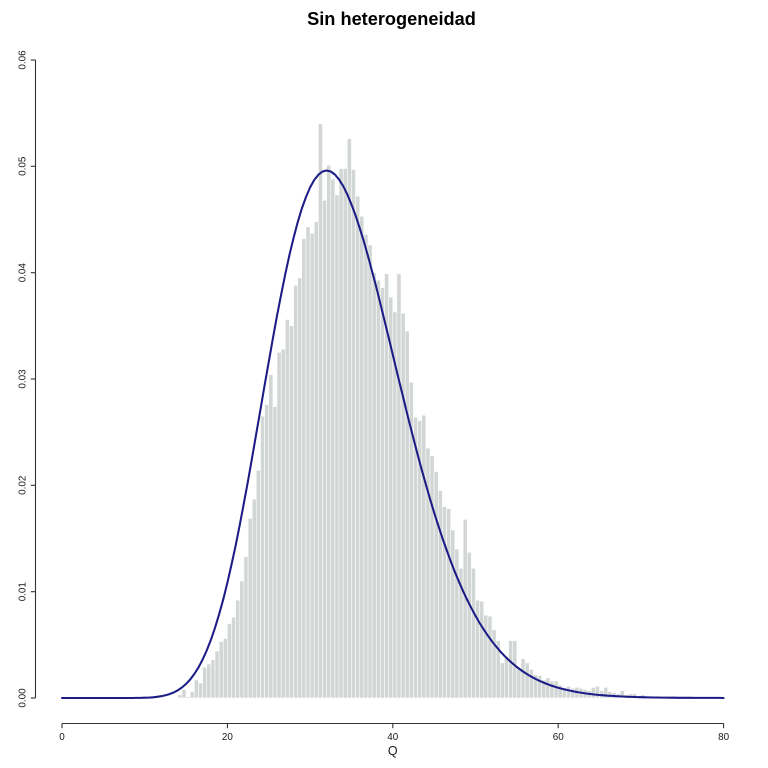  What do you see at coordinates (227, 737) in the screenshot?
I see `svg-text: 20` at bounding box center [227, 737].